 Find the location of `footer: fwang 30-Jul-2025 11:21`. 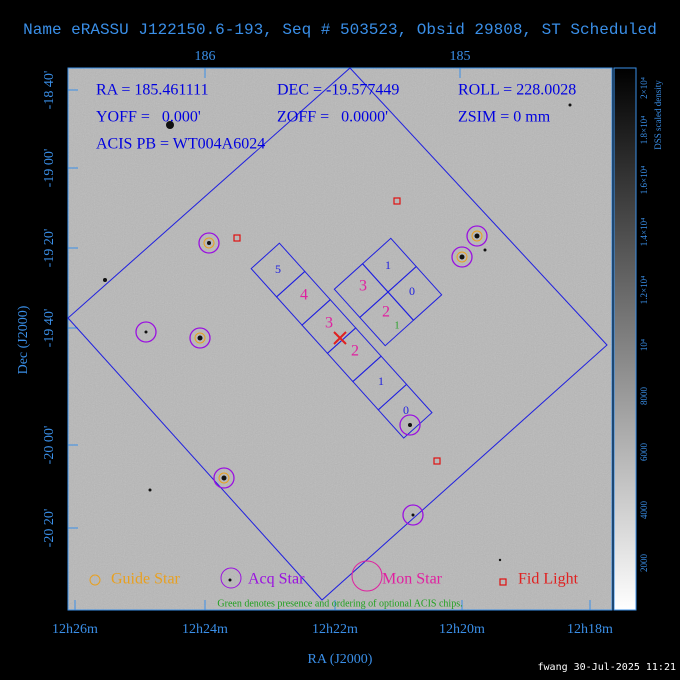

footer: fwang 30-Jul-2025 11:21 is located at coordinates (607, 667).